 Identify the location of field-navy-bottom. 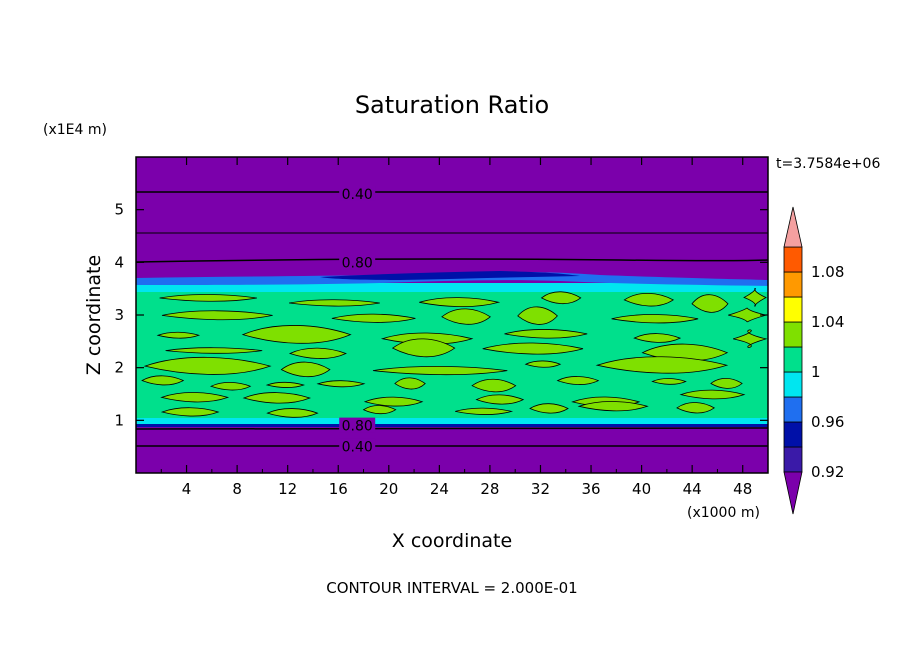
(452, 425).